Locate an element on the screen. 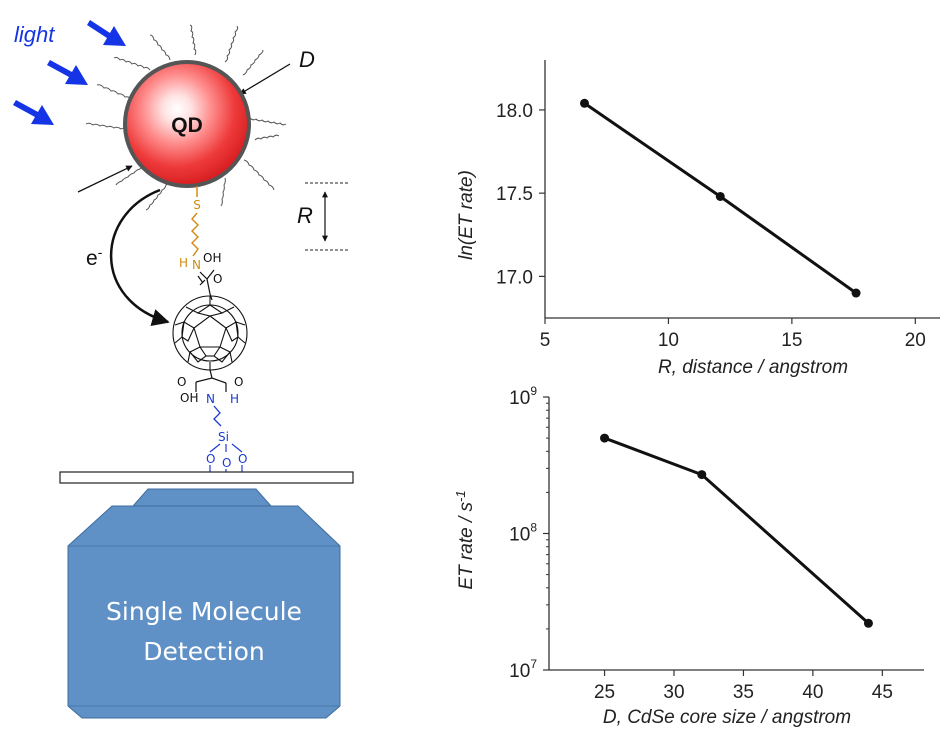 This screenshot has width=950, height=743. detector-label-line1: Single Molecule is located at coordinates (204, 611).